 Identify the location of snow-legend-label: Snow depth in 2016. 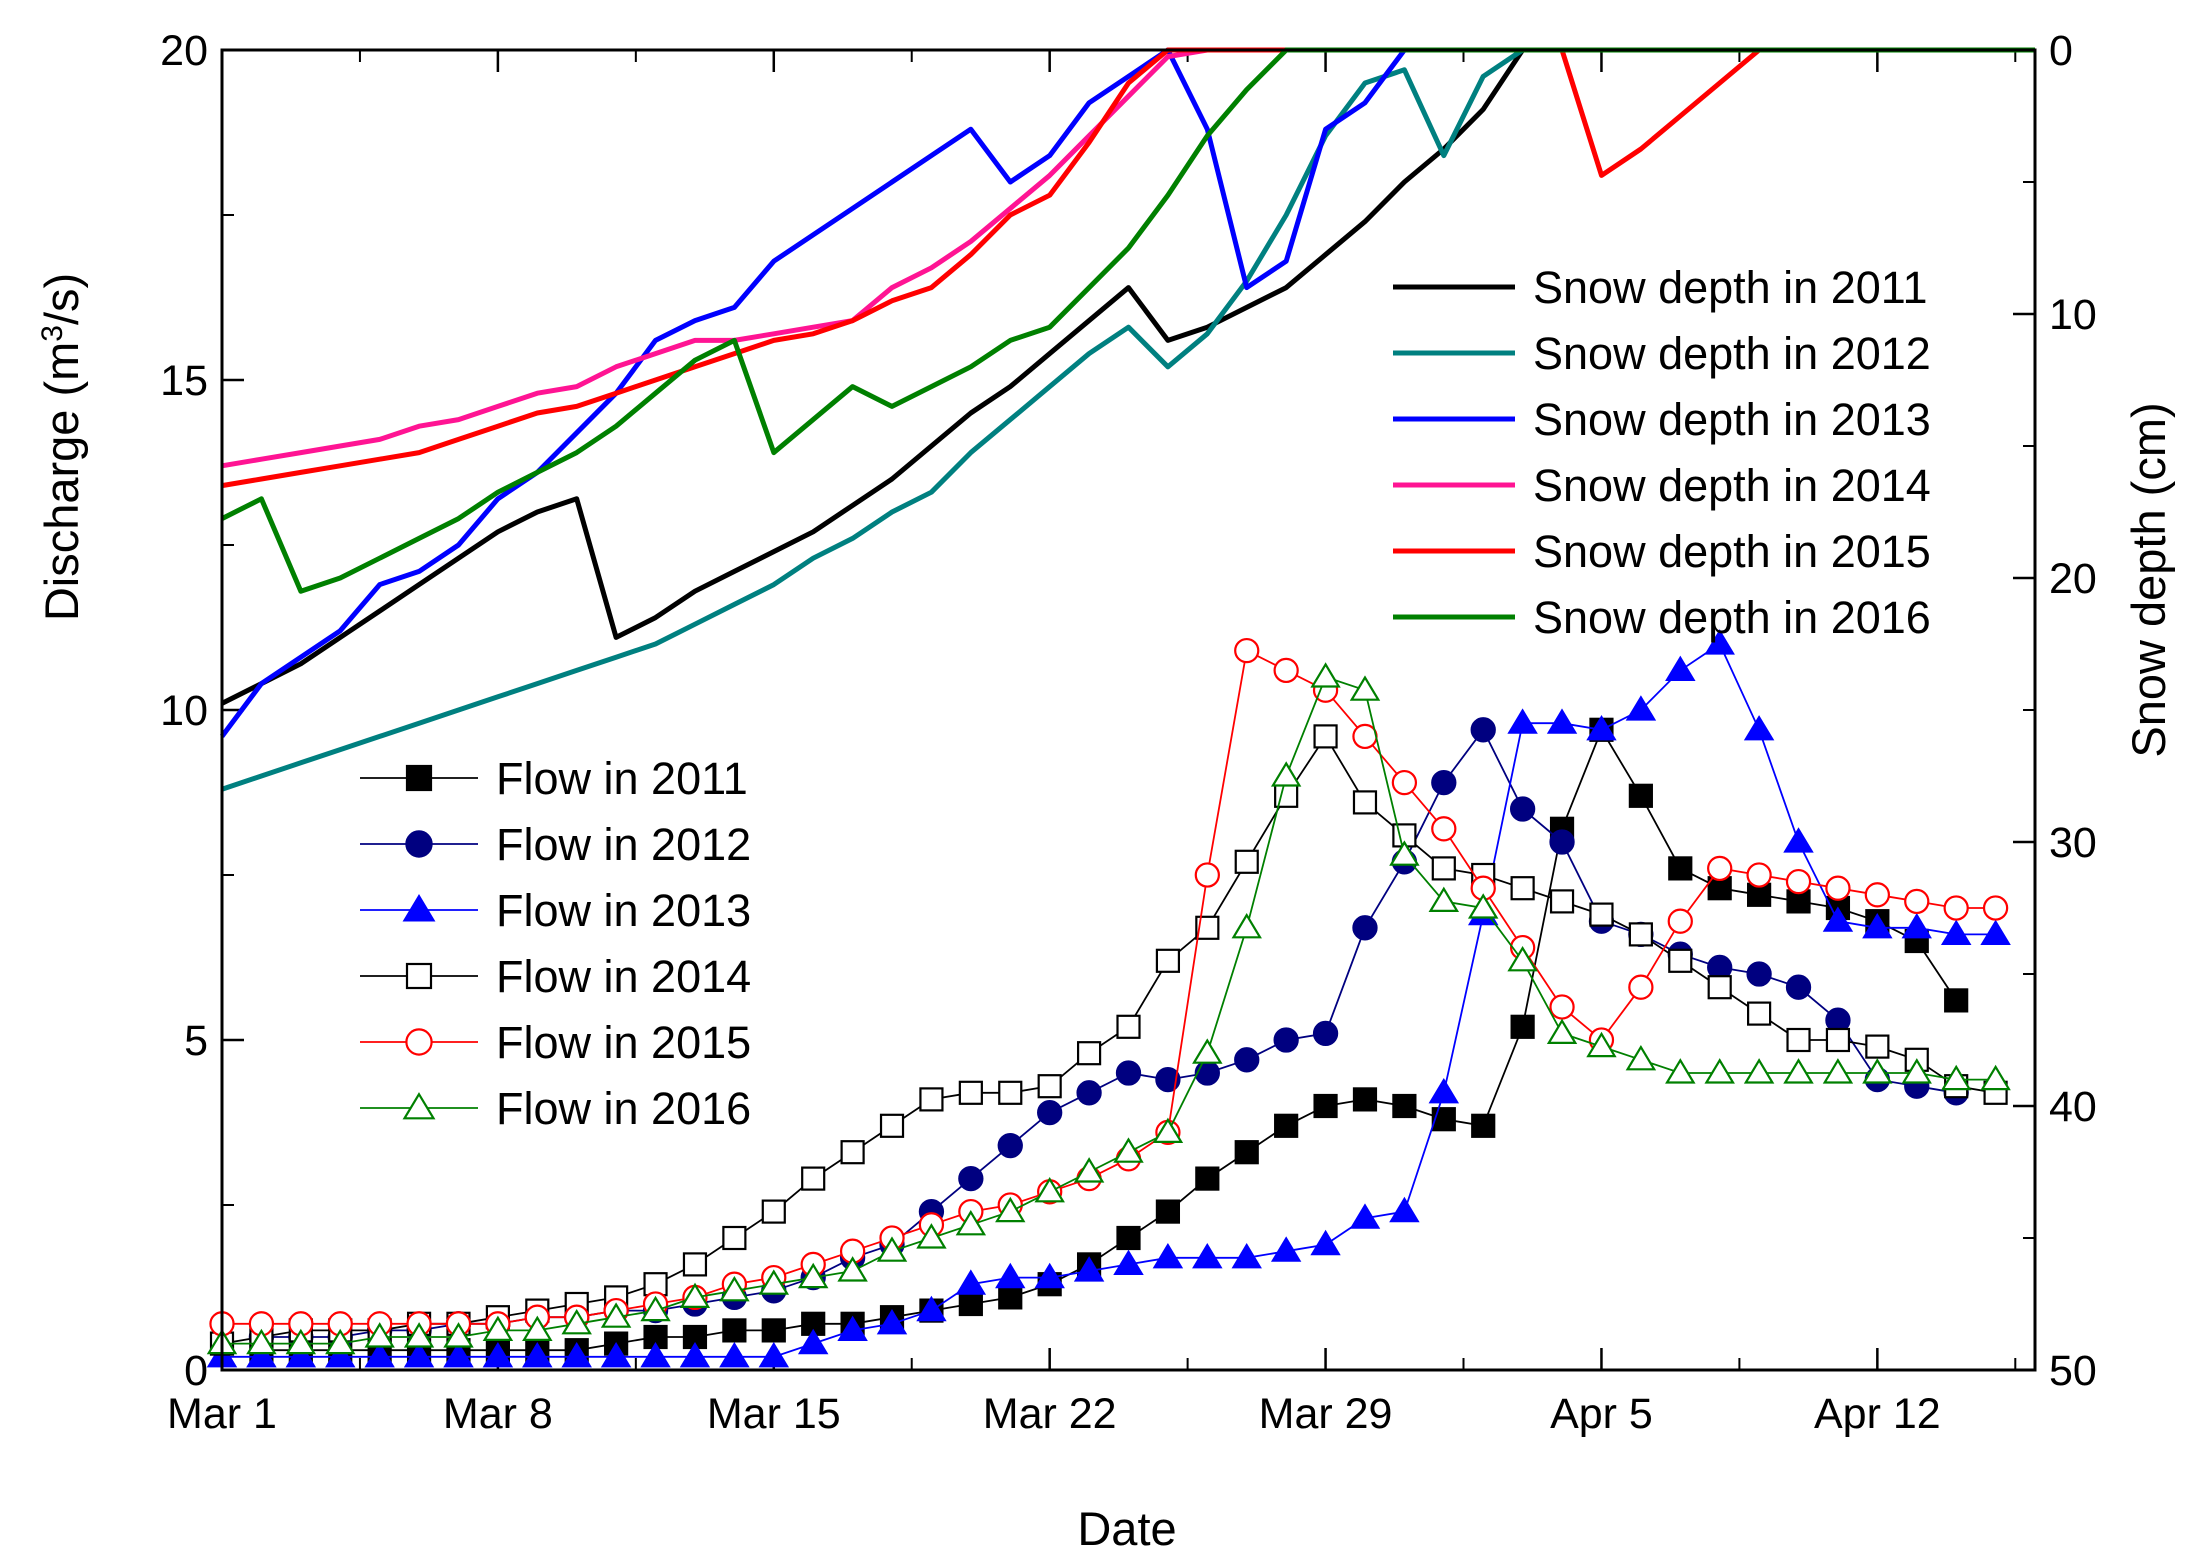
(1732, 617).